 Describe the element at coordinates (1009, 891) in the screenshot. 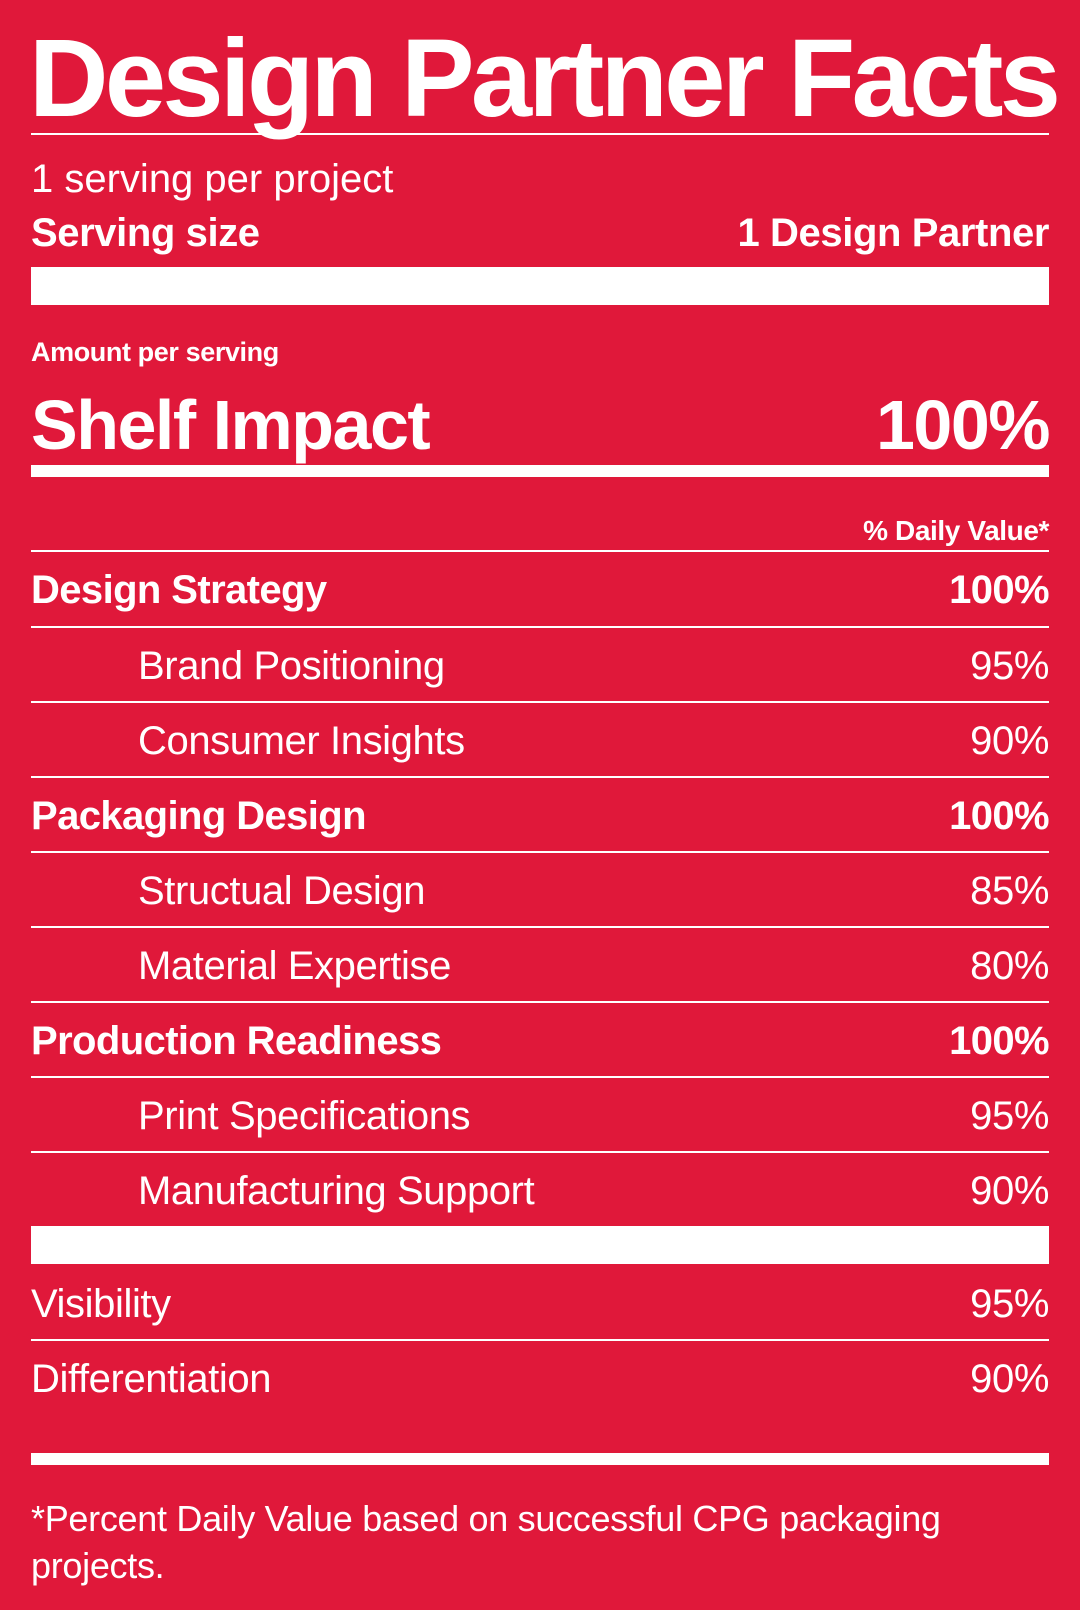

I see `nutrient-value: 85%` at that location.